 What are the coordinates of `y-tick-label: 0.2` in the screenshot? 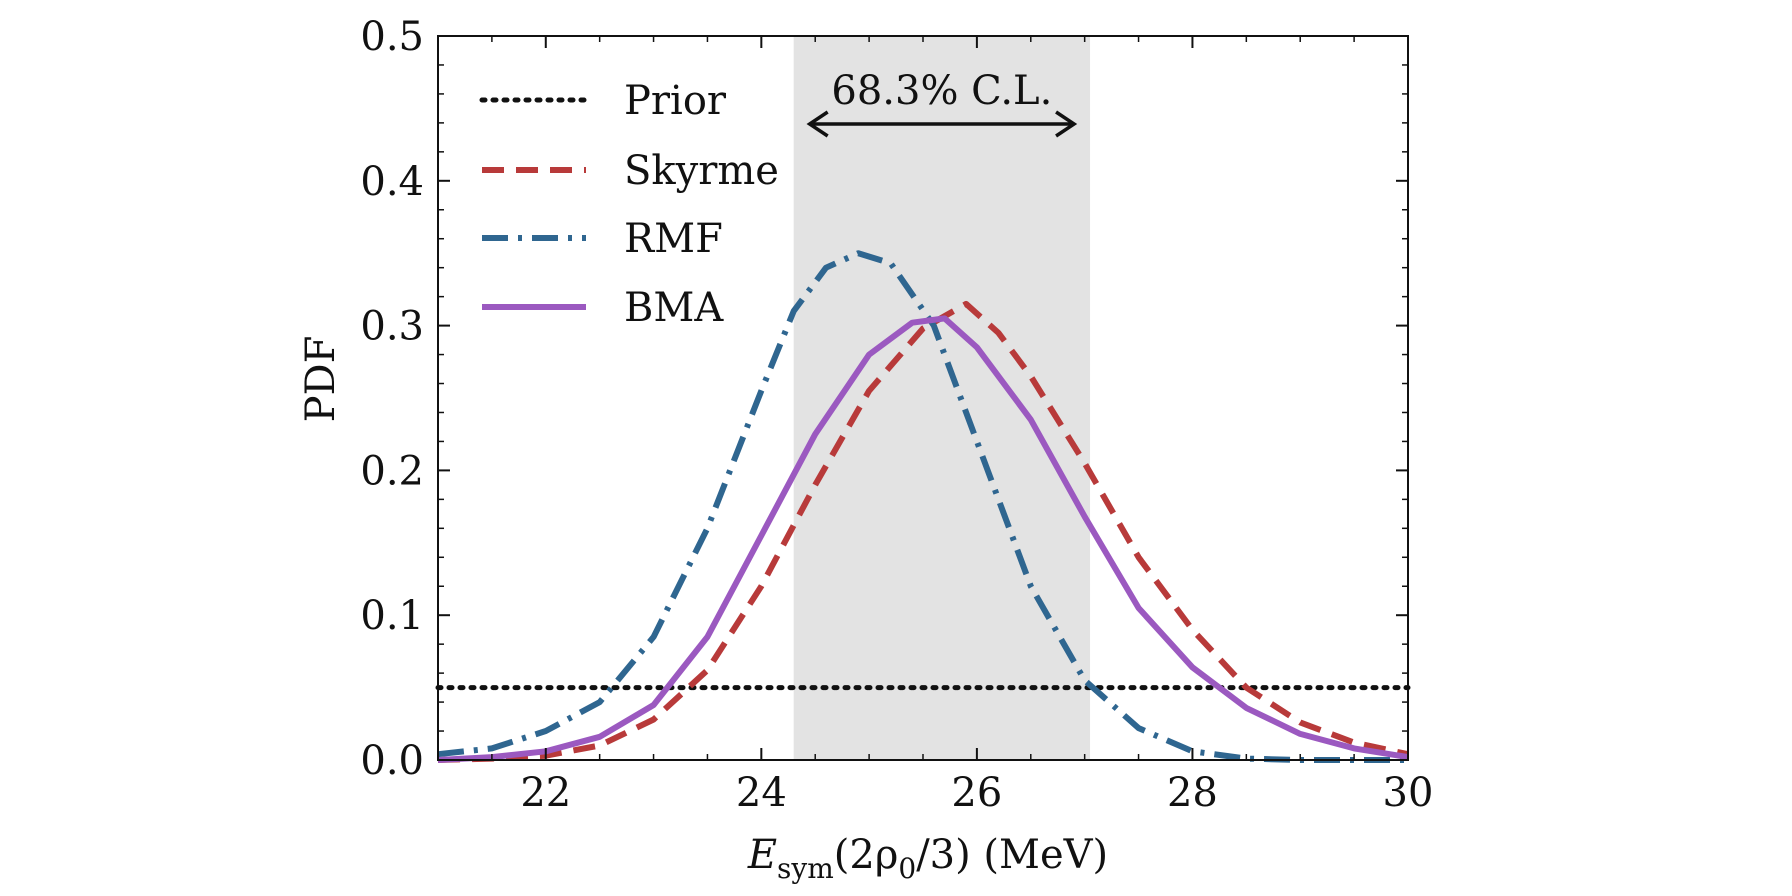 It's located at (392, 471).